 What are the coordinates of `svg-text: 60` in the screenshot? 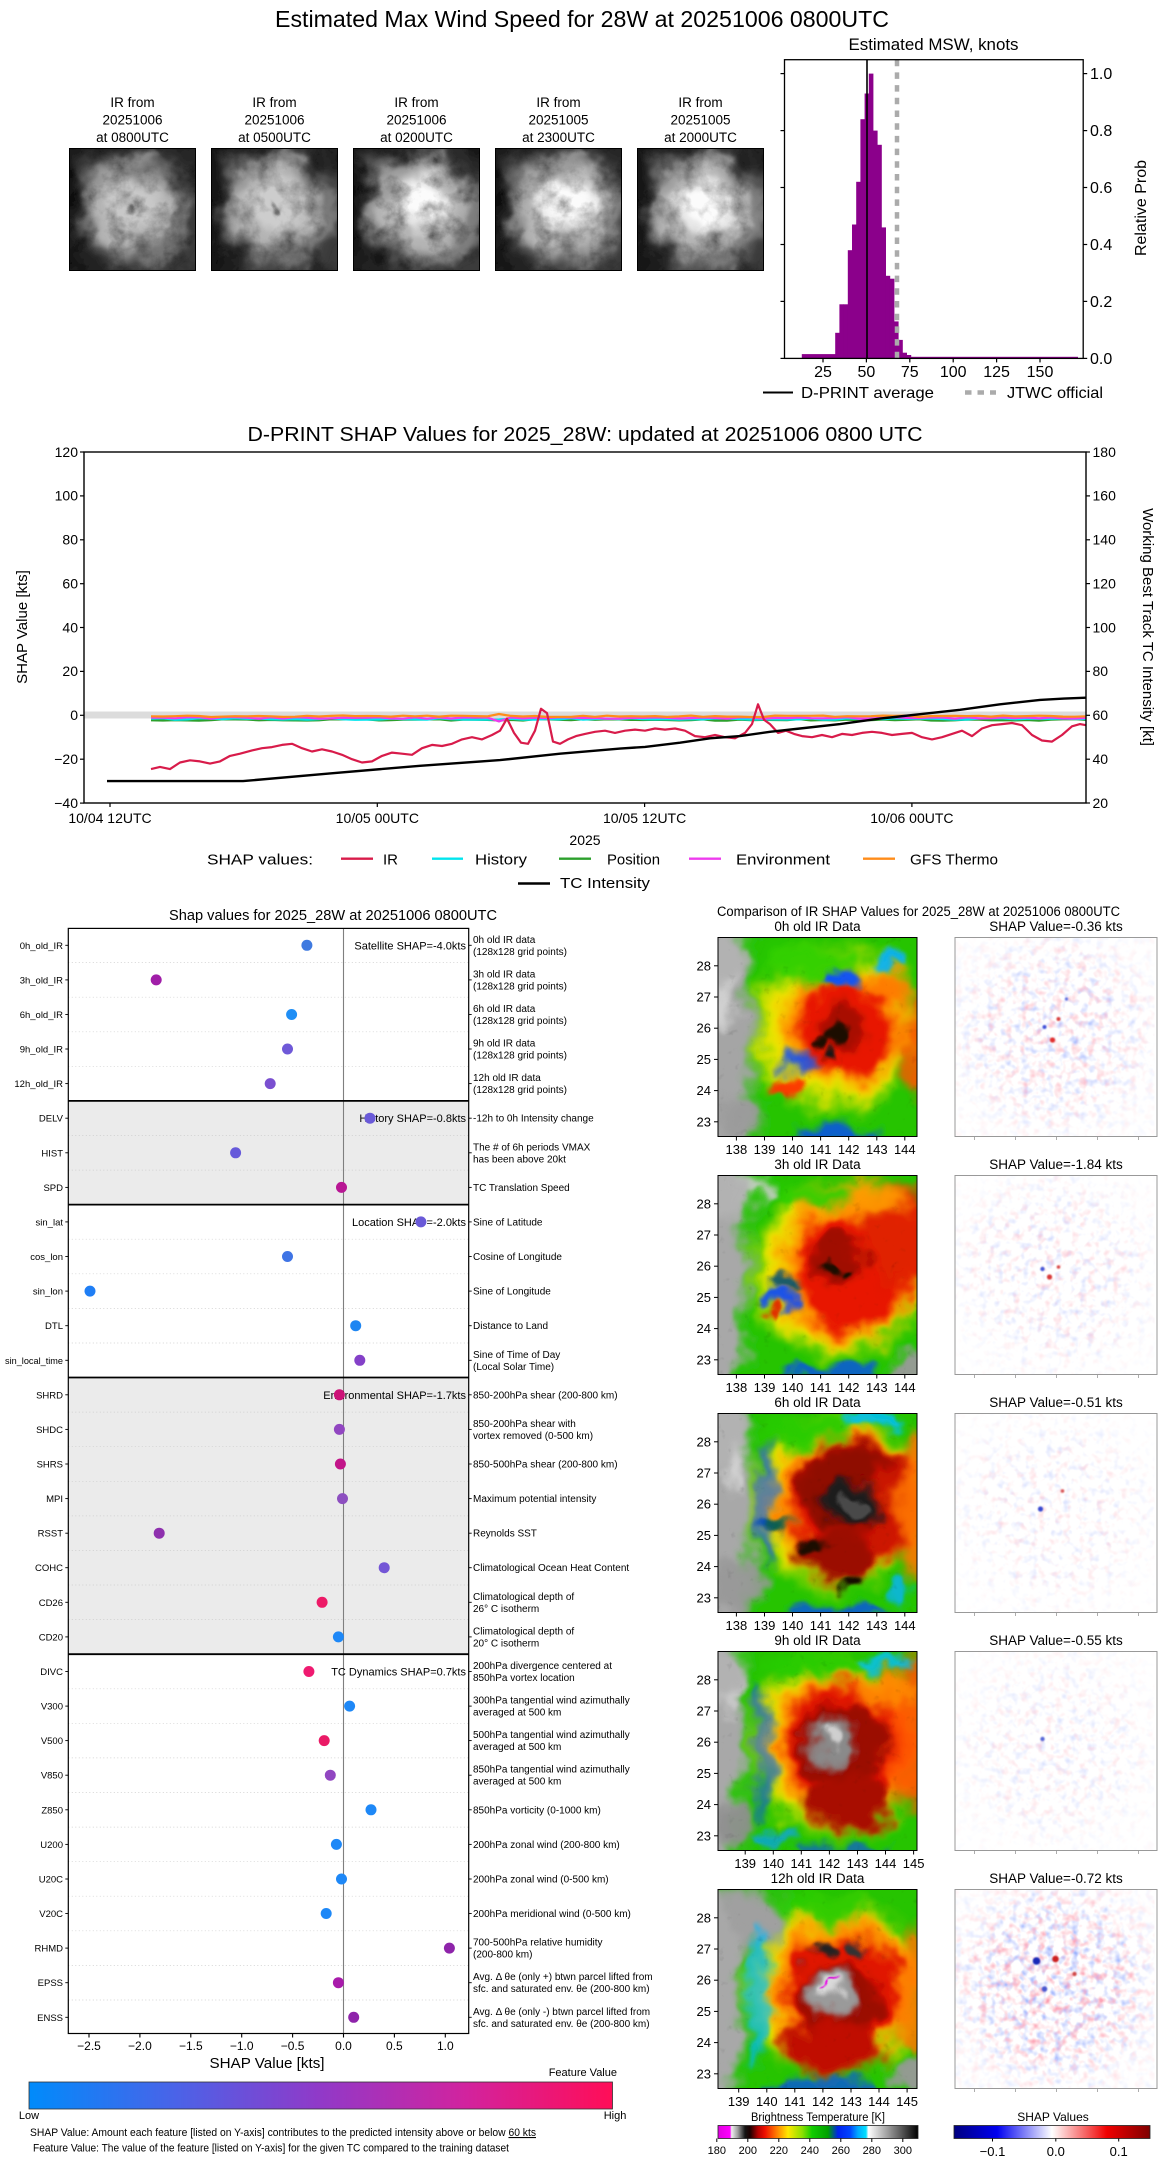 It's located at (1101, 715).